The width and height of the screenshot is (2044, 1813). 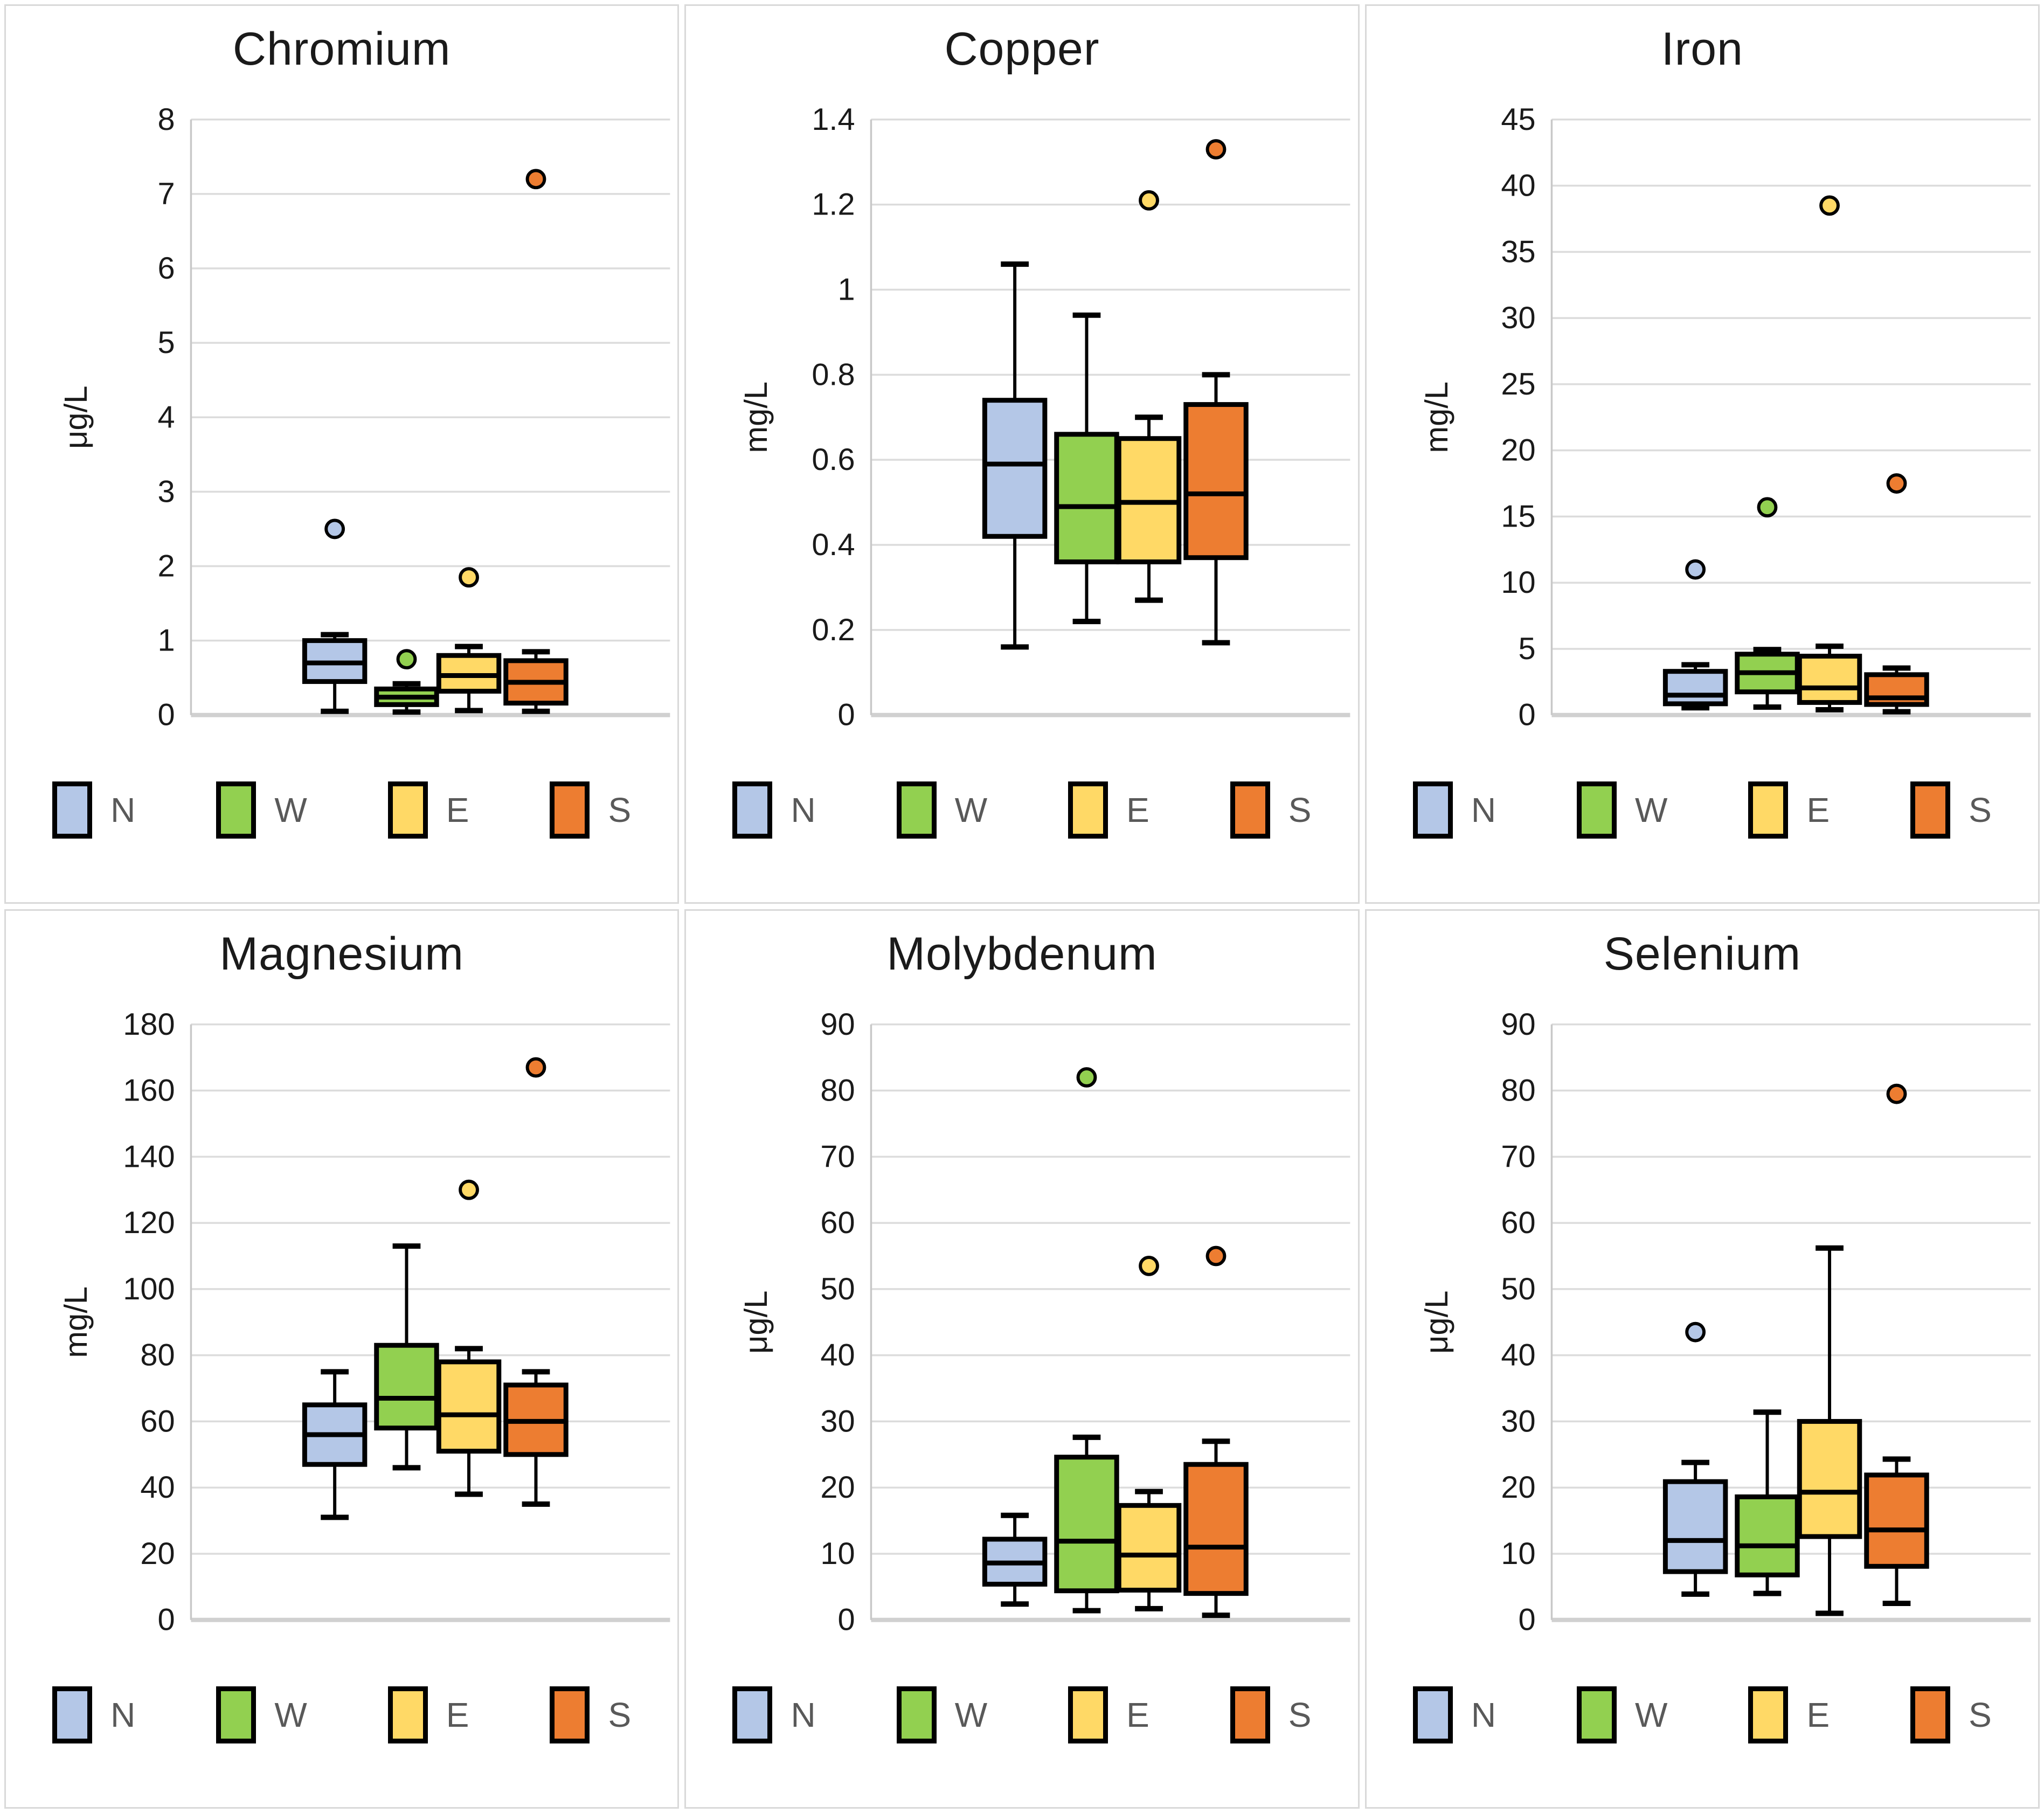 I want to click on chart-title: Copper, so click(x=1022, y=49).